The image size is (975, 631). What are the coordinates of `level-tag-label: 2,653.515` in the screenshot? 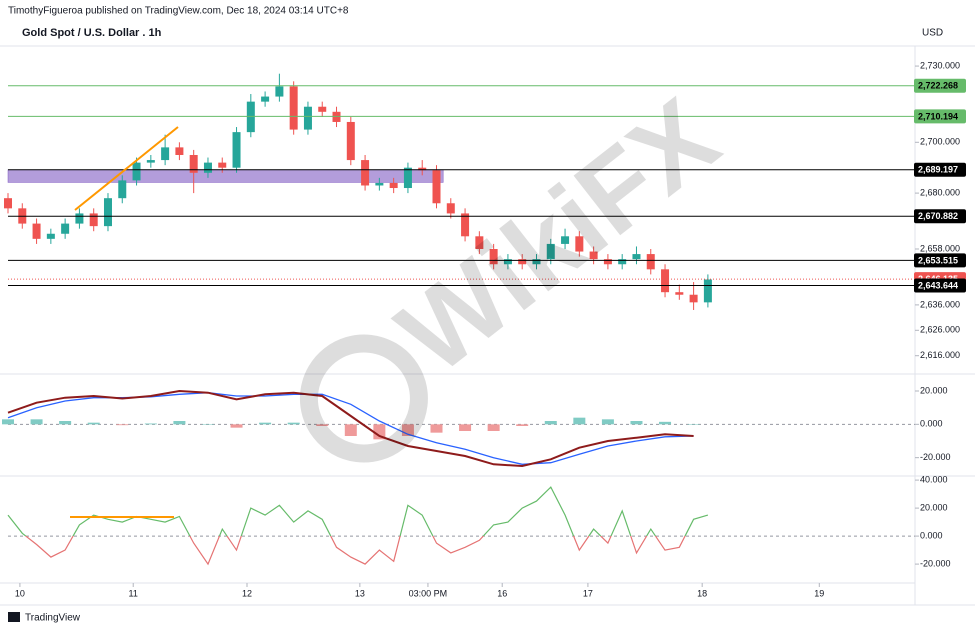 It's located at (938, 260).